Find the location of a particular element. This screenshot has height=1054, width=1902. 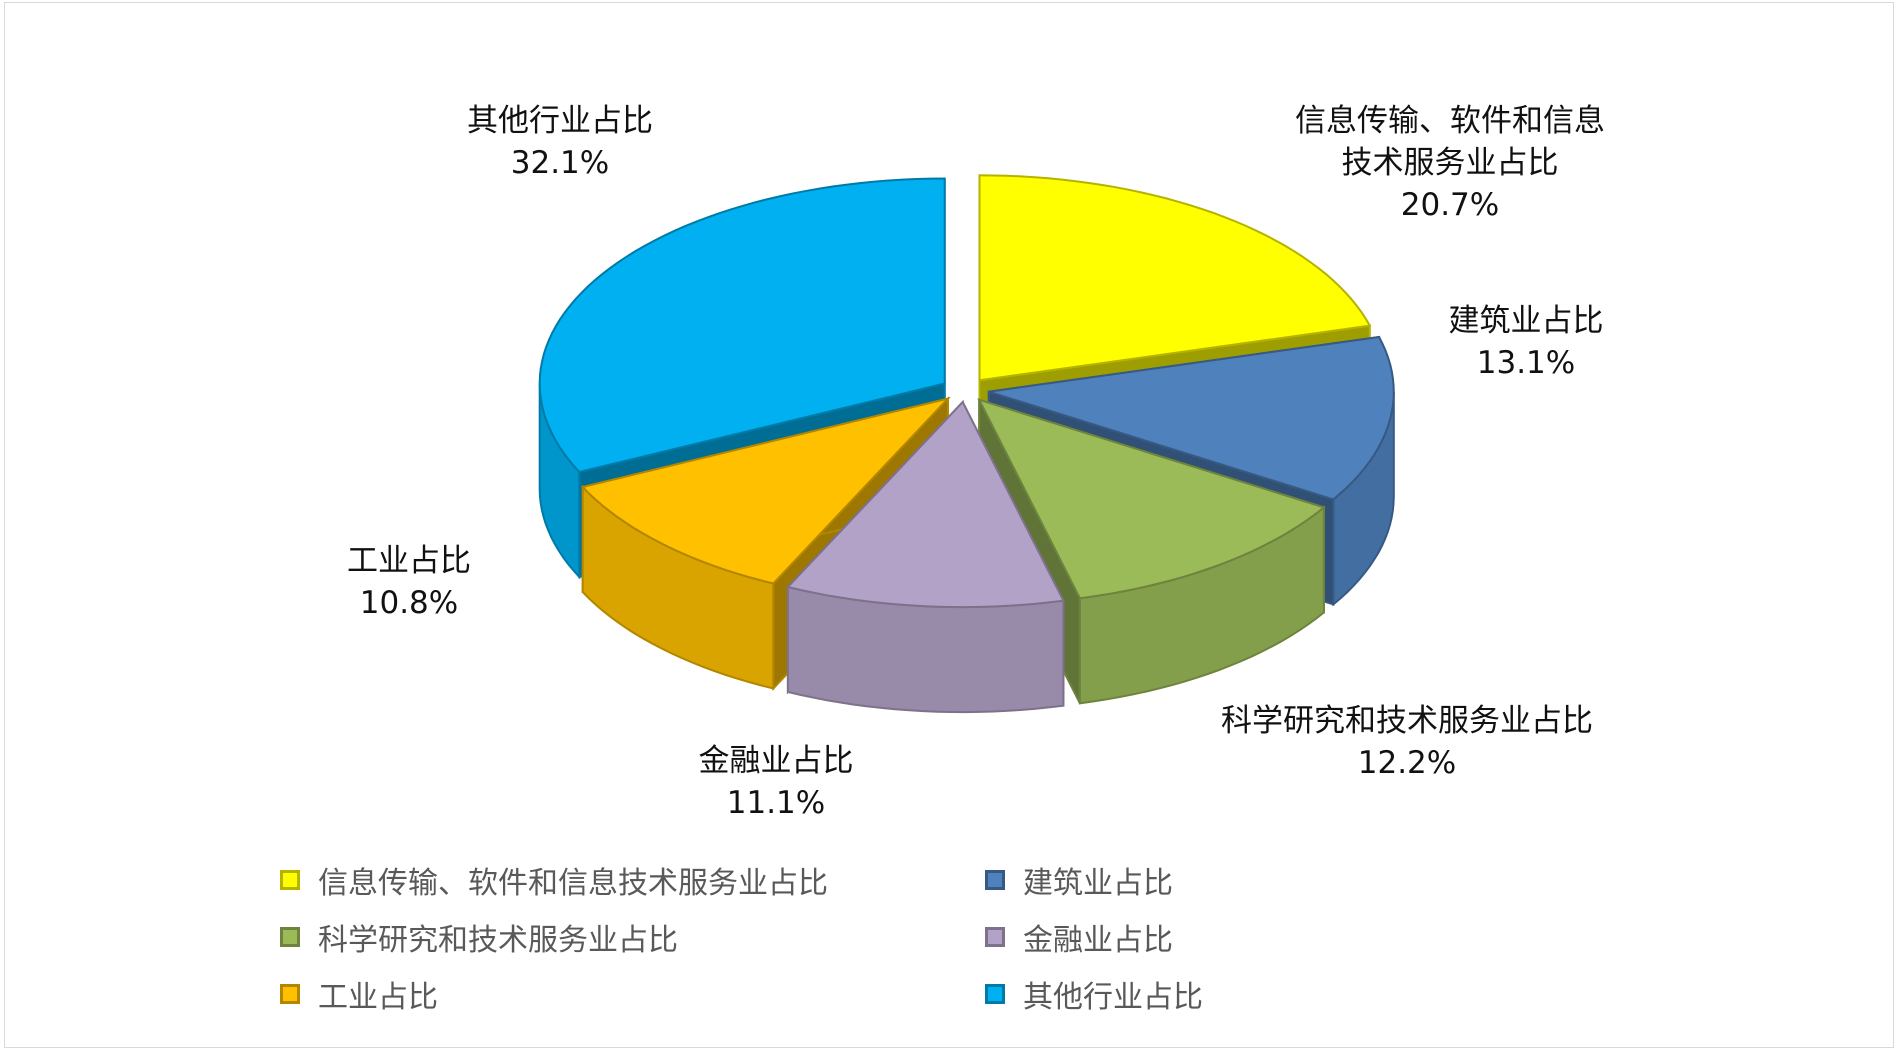

legend-item: 建筑业占比 is located at coordinates (1079, 880).